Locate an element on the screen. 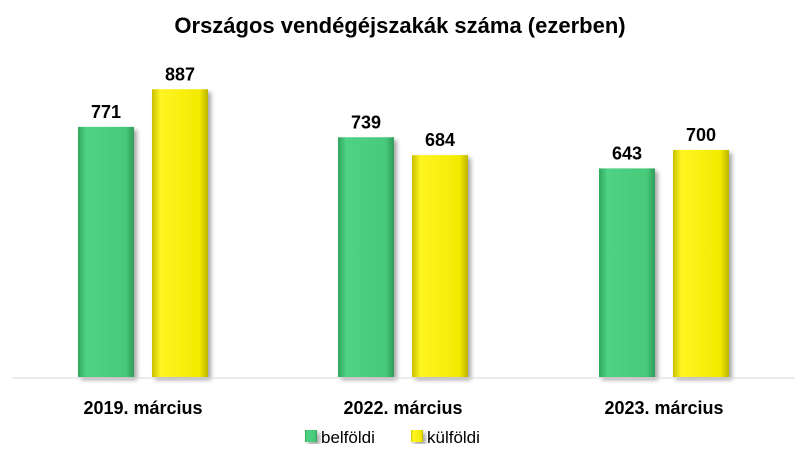  data-label-kulfoldi-2: 700 is located at coordinates (701, 135).